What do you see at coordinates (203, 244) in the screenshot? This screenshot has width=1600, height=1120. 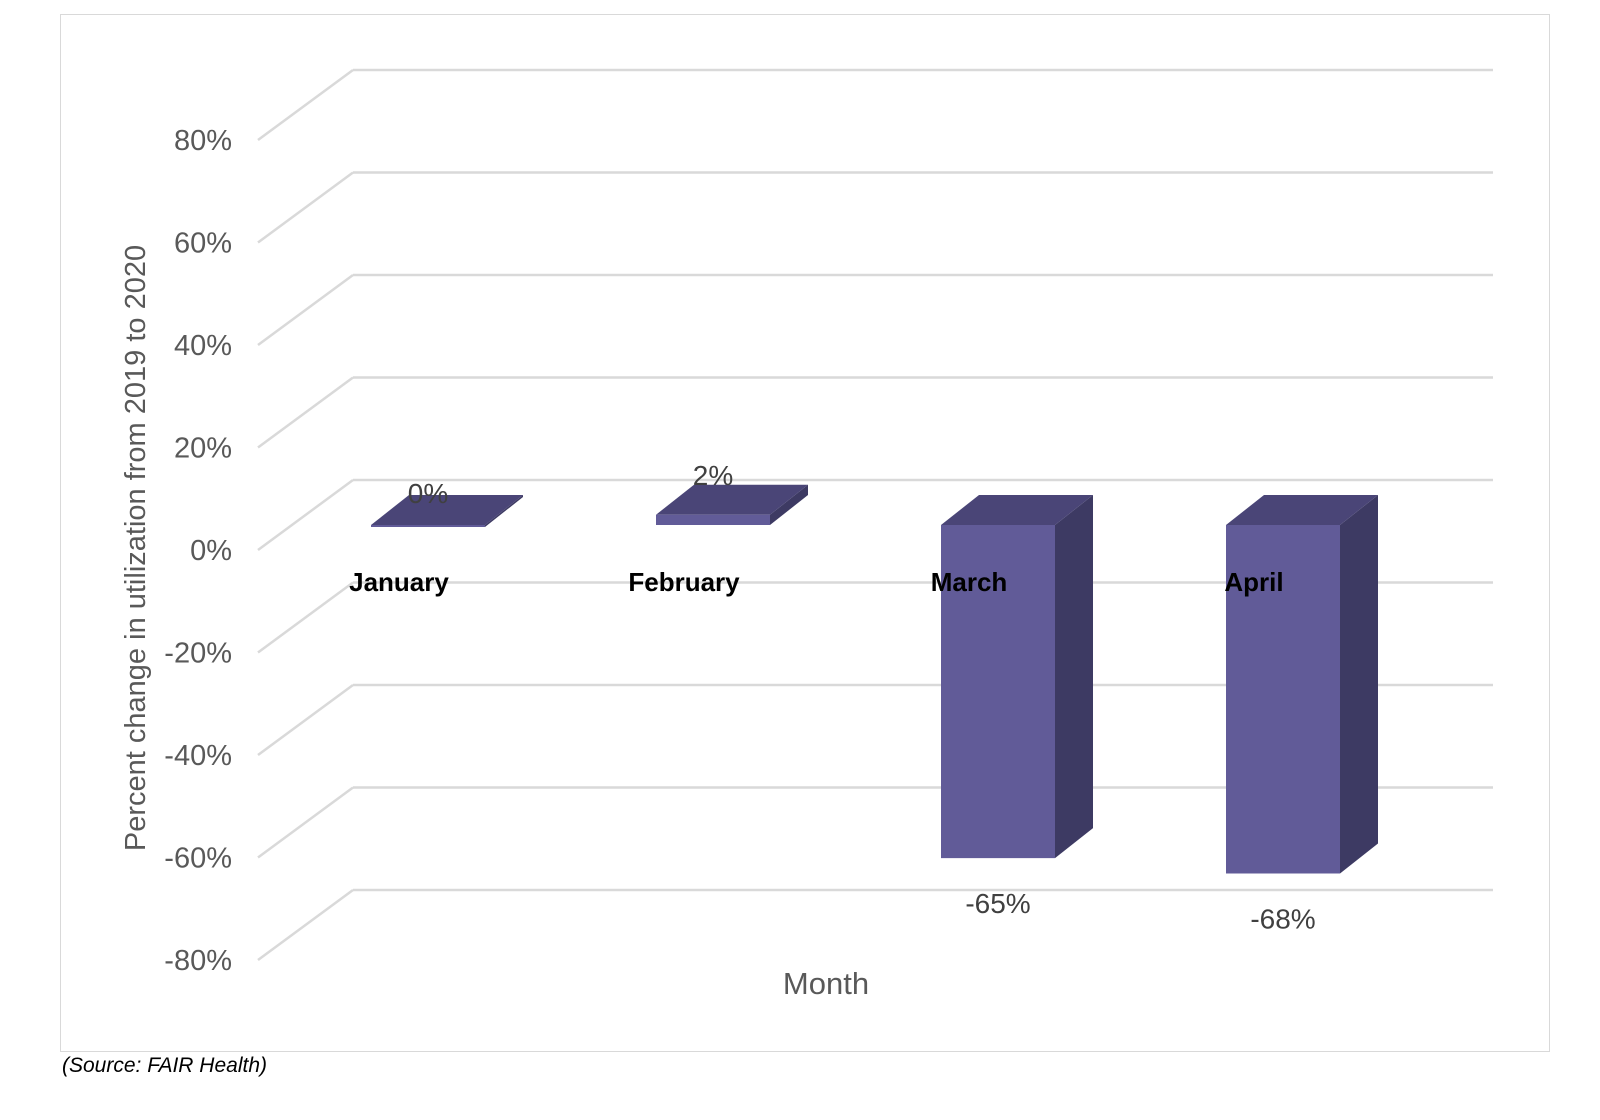 I see `y-tick-label: 60%` at bounding box center [203, 244].